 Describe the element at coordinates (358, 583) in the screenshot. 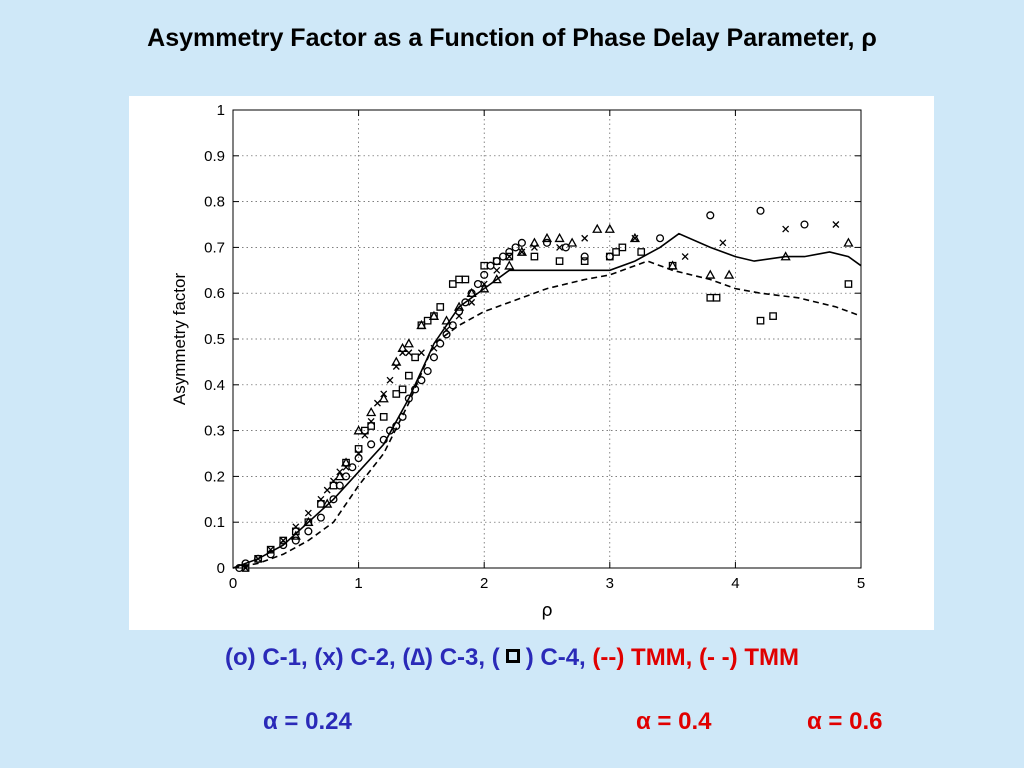

I see `x-tick-label: 1` at that location.